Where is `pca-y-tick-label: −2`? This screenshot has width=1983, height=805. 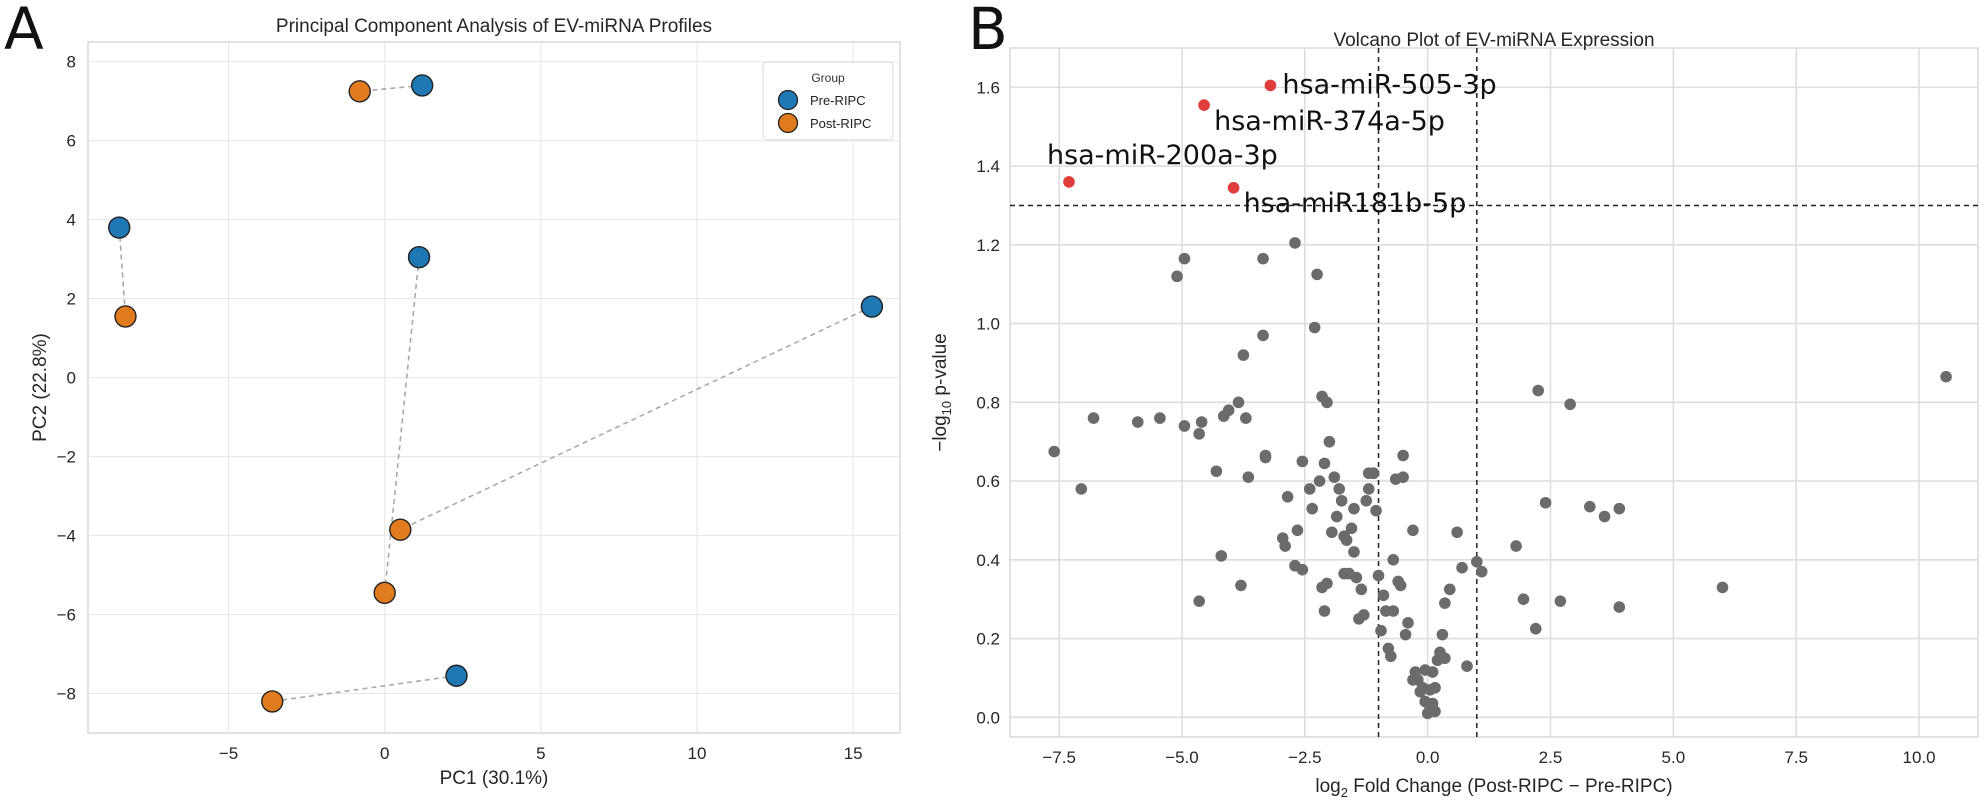 pca-y-tick-label: −2 is located at coordinates (66, 457).